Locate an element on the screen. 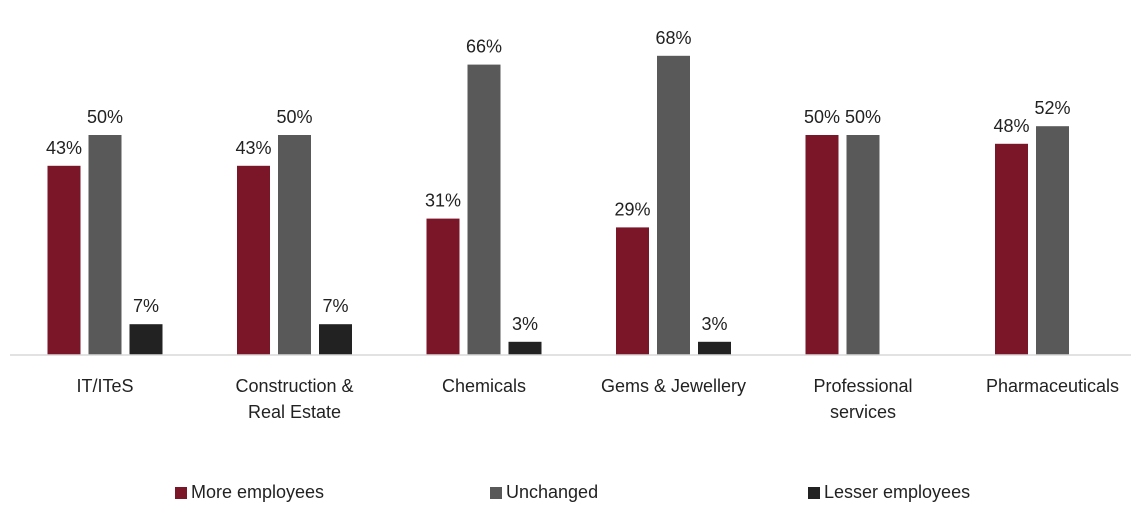 Image resolution: width=1131 pixels, height=506 pixels. bar-lesser-employees-chemicals is located at coordinates (525, 348).